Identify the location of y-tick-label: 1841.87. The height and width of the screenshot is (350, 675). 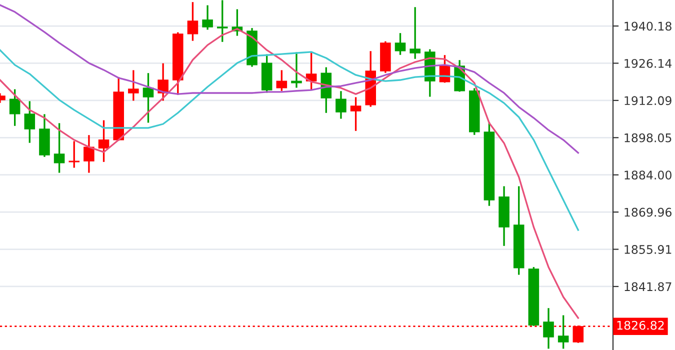
(648, 287).